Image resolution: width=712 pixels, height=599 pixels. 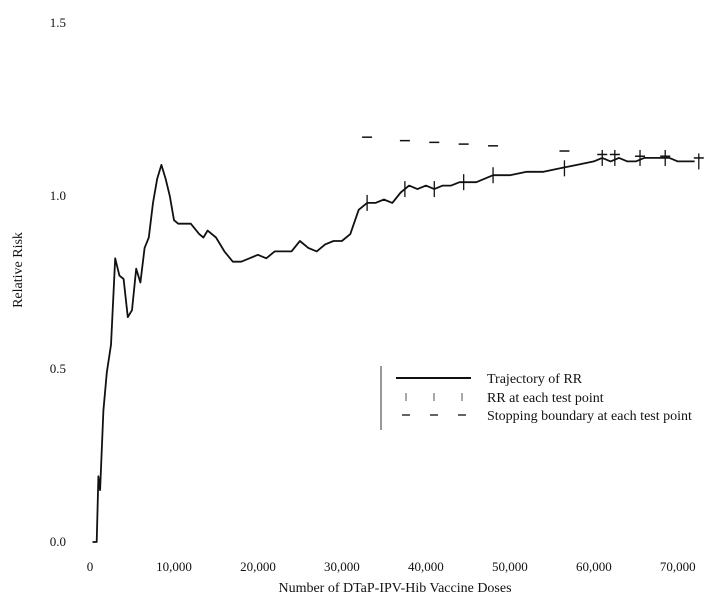 I want to click on y-axis-ticks: 0.0 0.5 1.0 1.5, so click(x=58, y=282).